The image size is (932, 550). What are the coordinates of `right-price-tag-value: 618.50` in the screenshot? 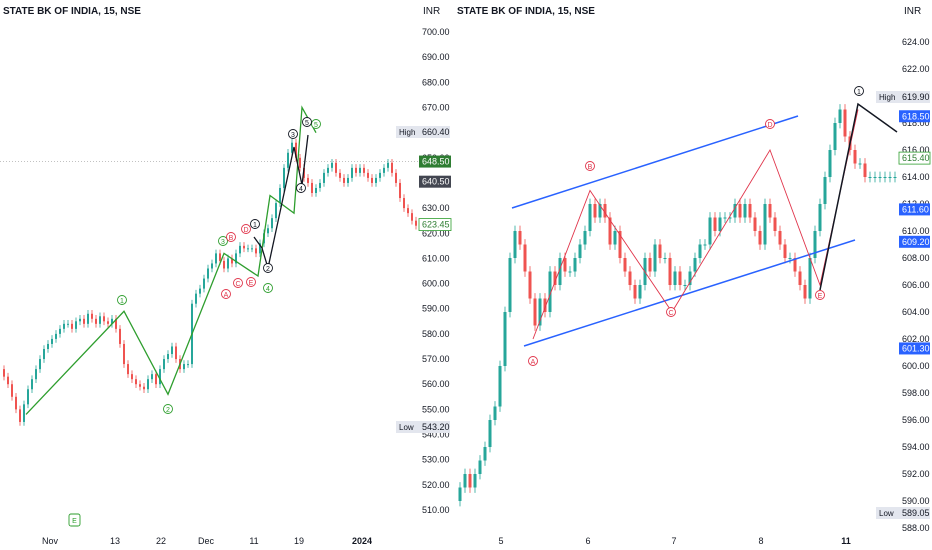 It's located at (916, 116).